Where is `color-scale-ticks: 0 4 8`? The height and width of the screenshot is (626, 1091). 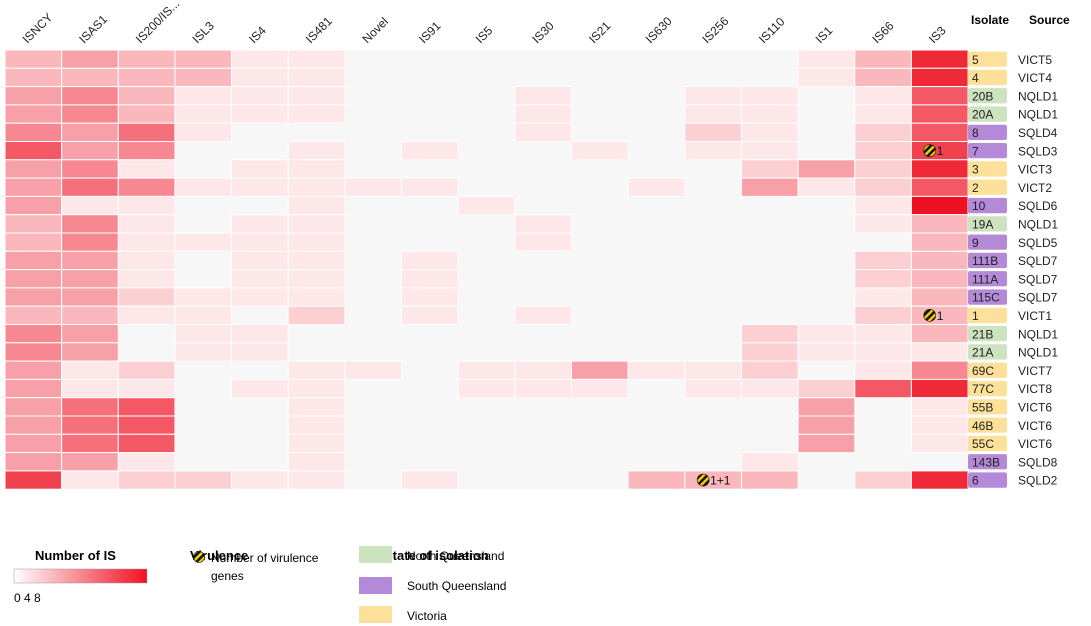 color-scale-ticks: 0 4 8 is located at coordinates (27, 598).